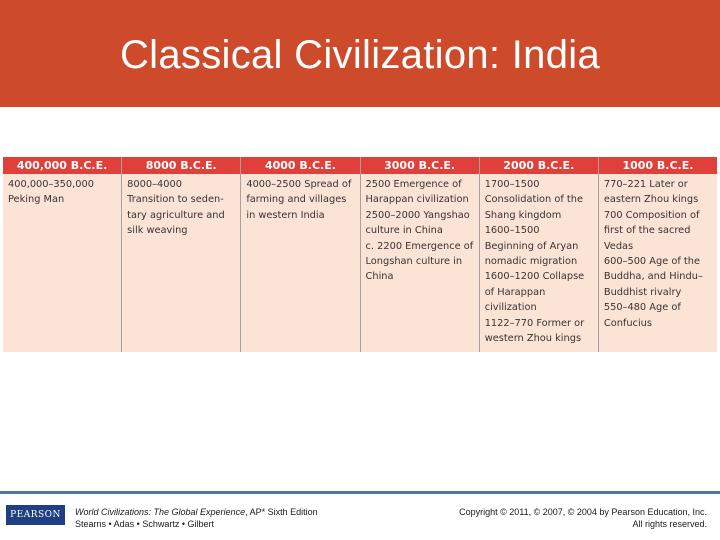 Image resolution: width=720 pixels, height=540 pixels. What do you see at coordinates (512, 184) in the screenshot?
I see `timeline-entry-line: 1700–1500` at bounding box center [512, 184].